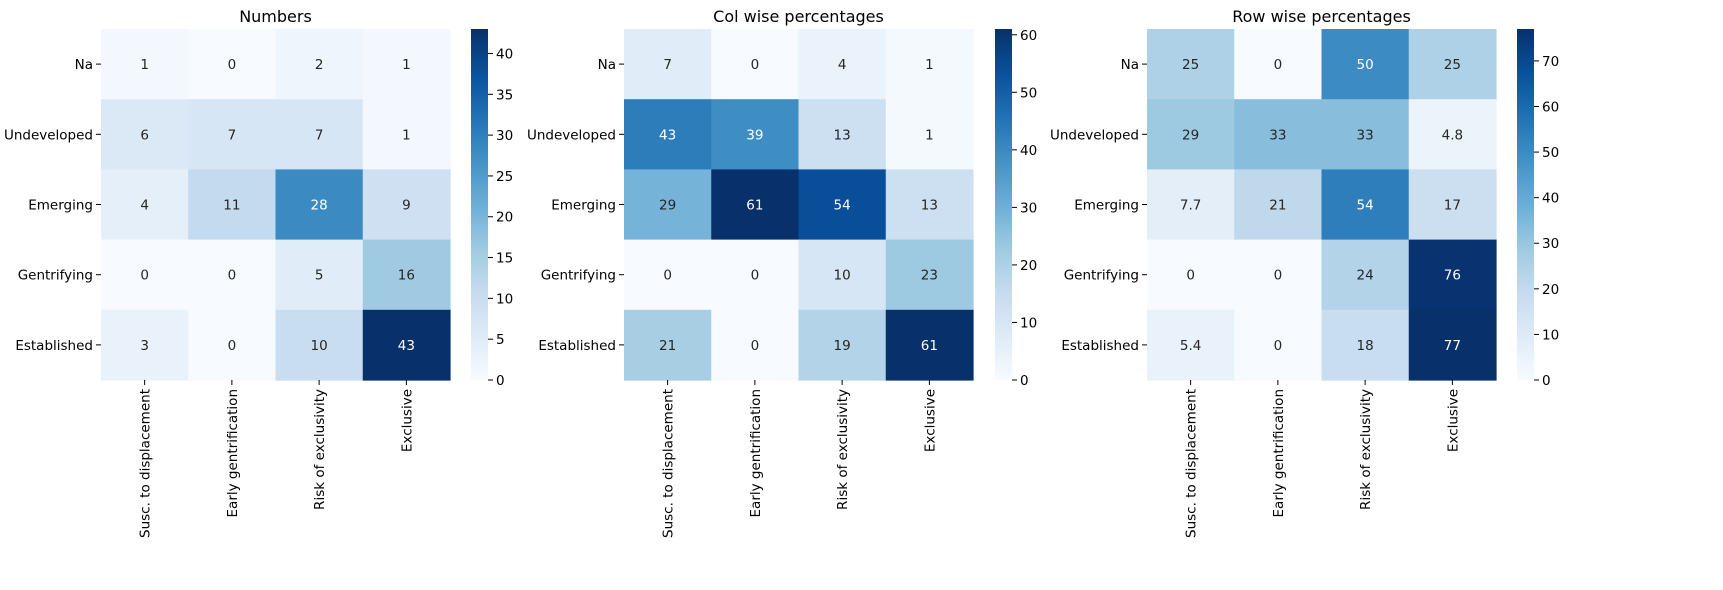 Image resolution: width=1723 pixels, height=590 pixels. I want to click on chart-title: Col wise percentages, so click(798, 16).